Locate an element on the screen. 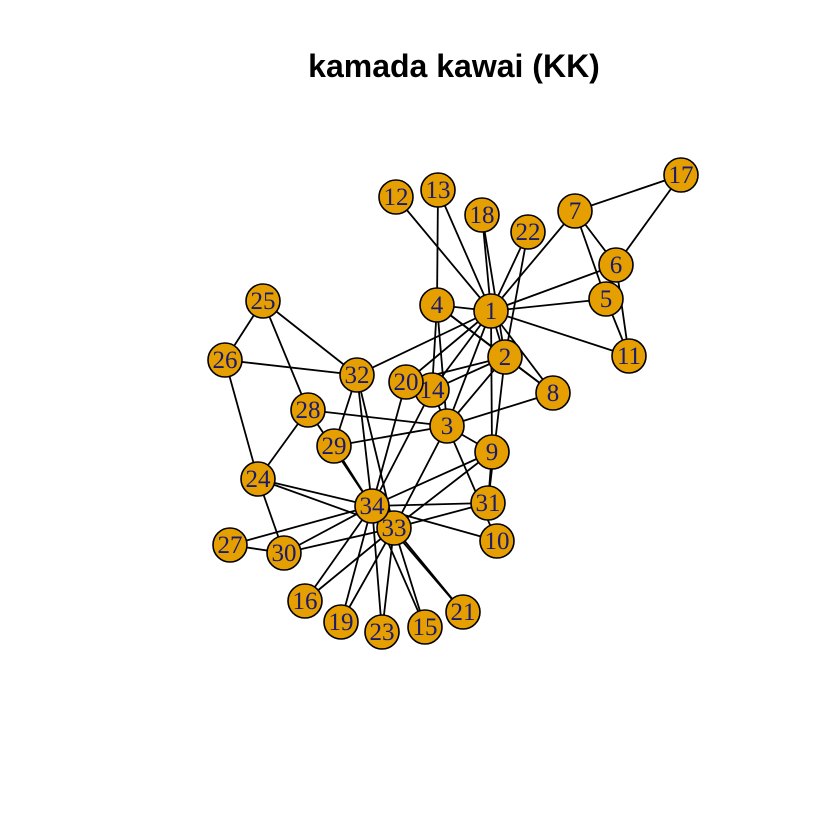  node-26: 26 is located at coordinates (225, 360).